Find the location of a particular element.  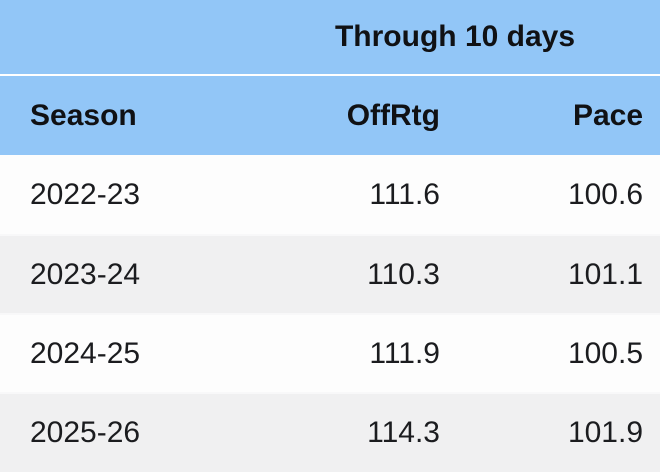

pace-cell: 101.1 is located at coordinates (550, 273).